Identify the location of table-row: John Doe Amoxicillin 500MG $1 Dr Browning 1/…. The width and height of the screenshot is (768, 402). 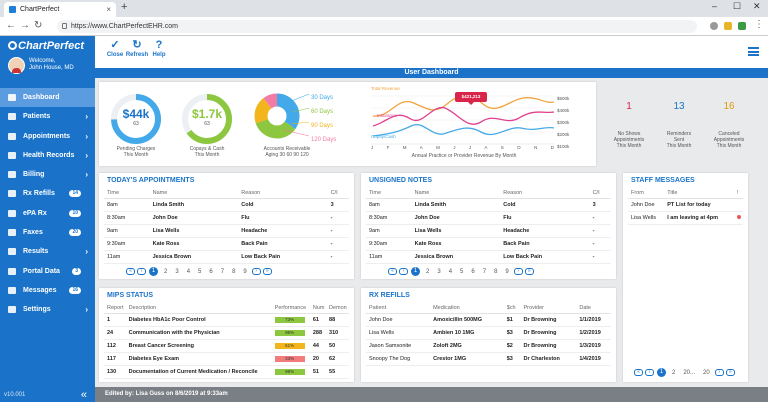
(488, 320).